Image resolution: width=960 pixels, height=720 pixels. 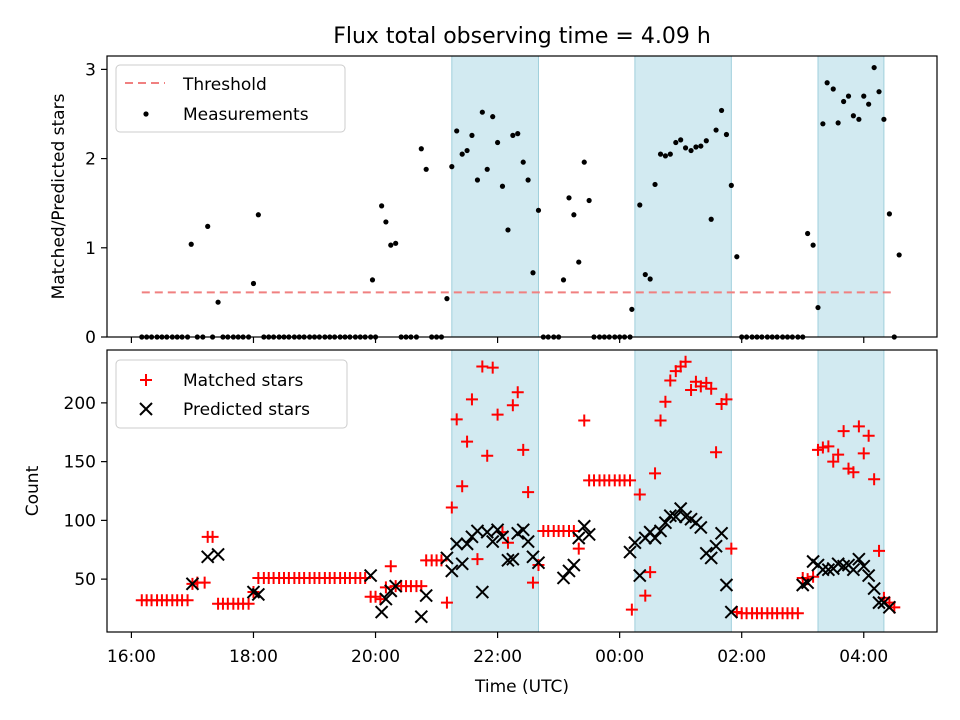 I want to click on x-tick-label: 22:00, so click(x=497, y=657).